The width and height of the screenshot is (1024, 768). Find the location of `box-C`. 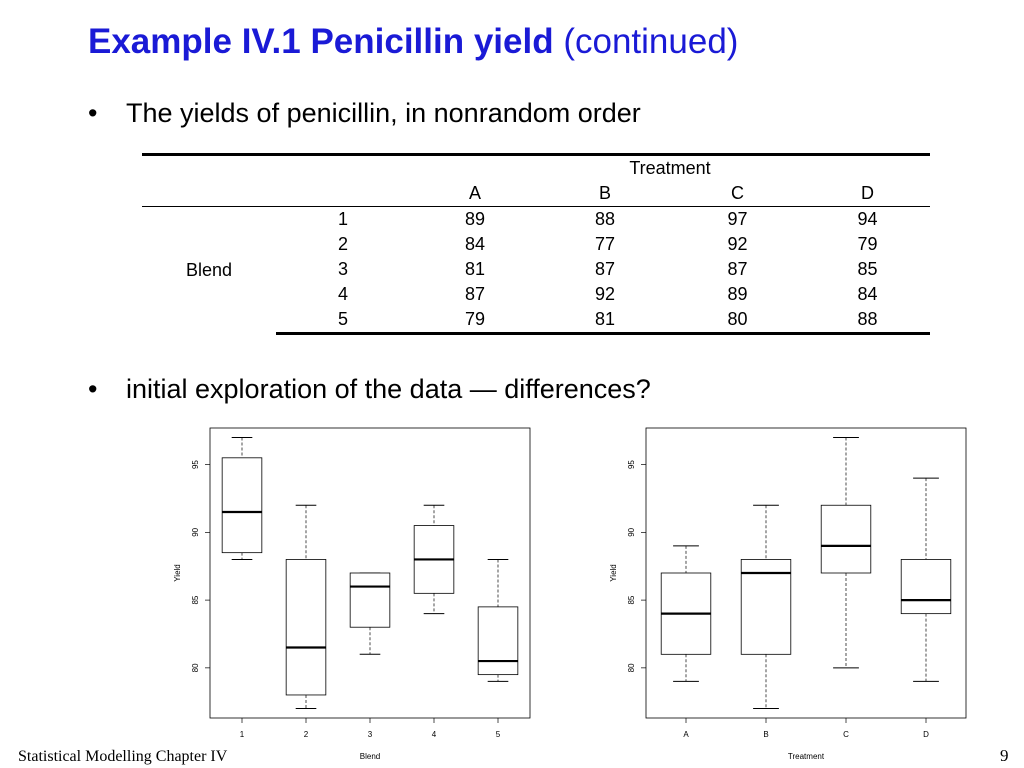

box-C is located at coordinates (846, 552).